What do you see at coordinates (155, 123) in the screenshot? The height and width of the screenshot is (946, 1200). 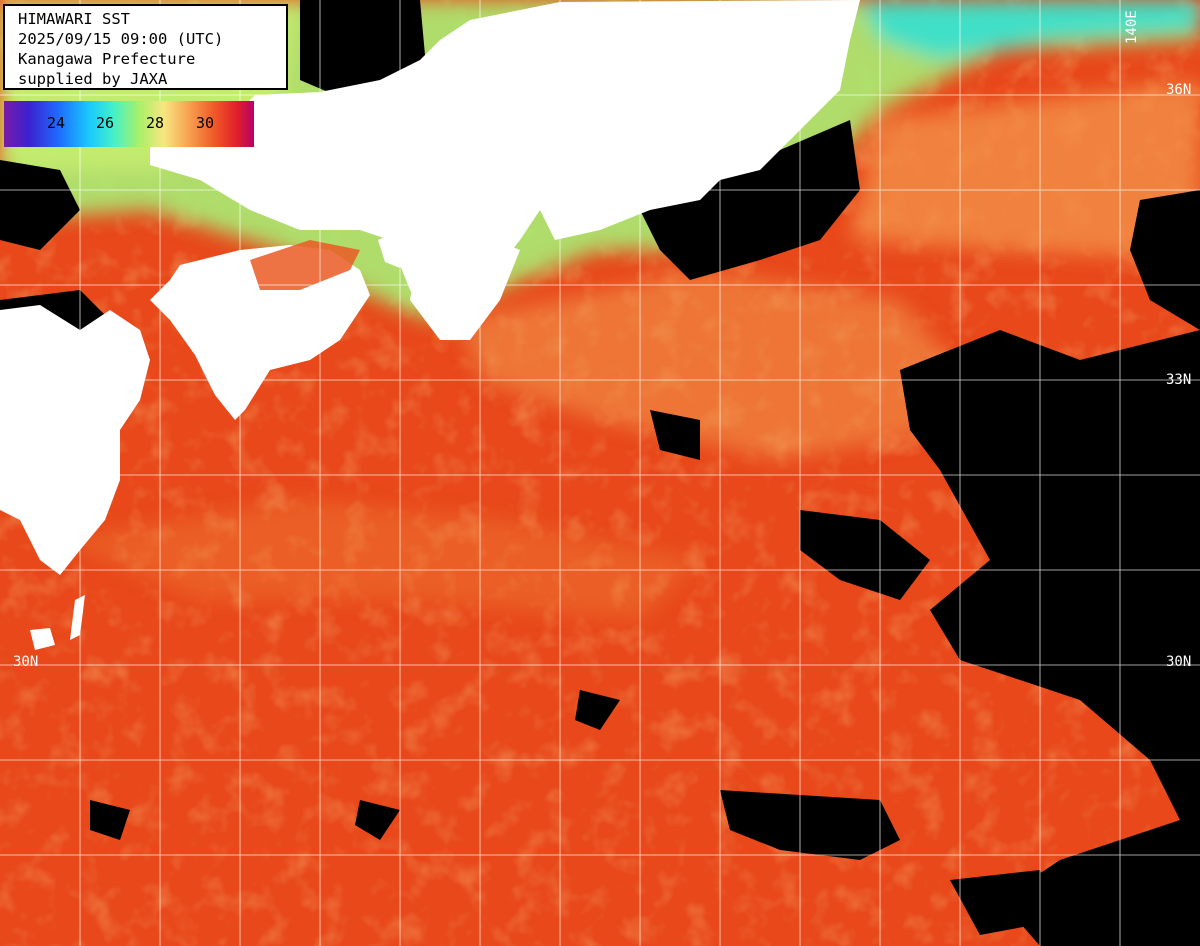 I see `scale-tick-28: 28` at bounding box center [155, 123].